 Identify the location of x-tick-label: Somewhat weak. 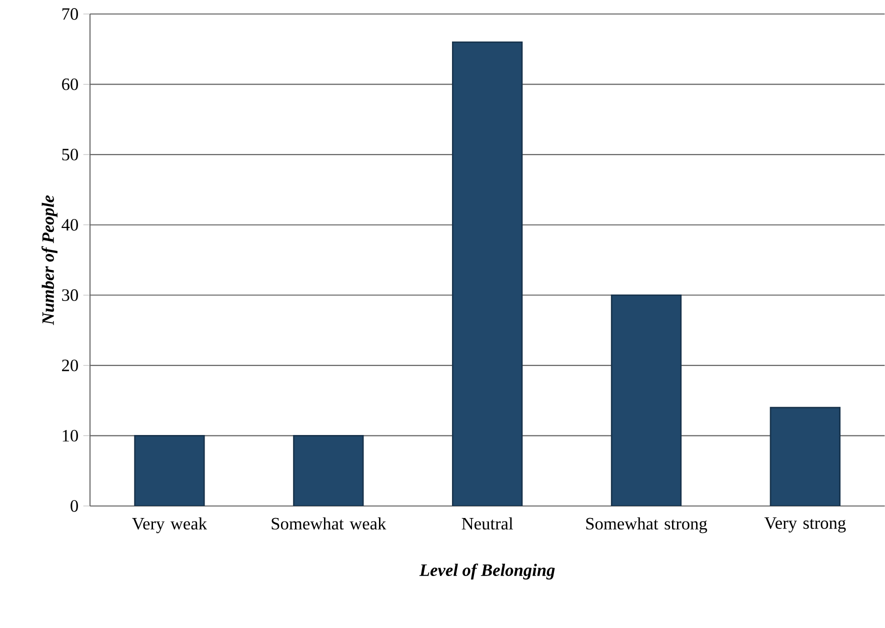
(329, 523).